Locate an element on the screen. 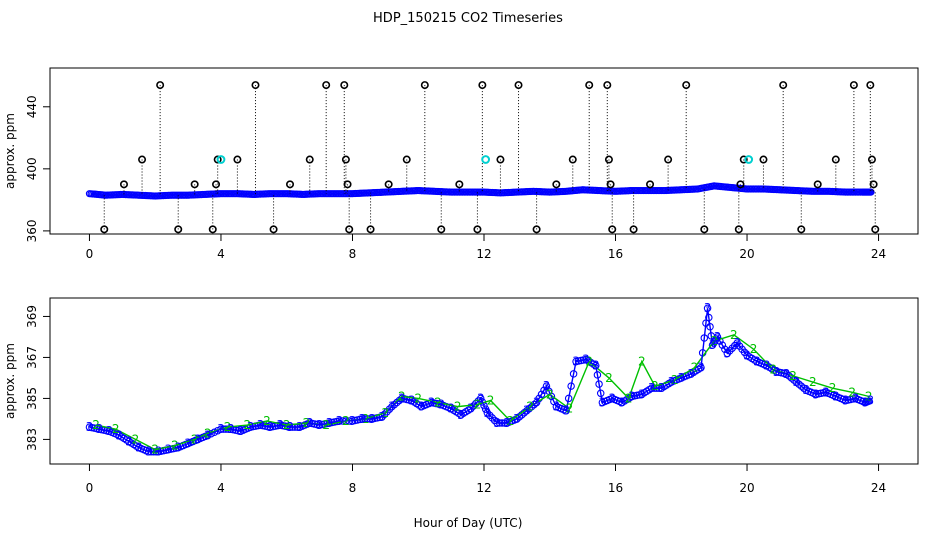  bottom-x-tick-label: 12 is located at coordinates (483, 488).